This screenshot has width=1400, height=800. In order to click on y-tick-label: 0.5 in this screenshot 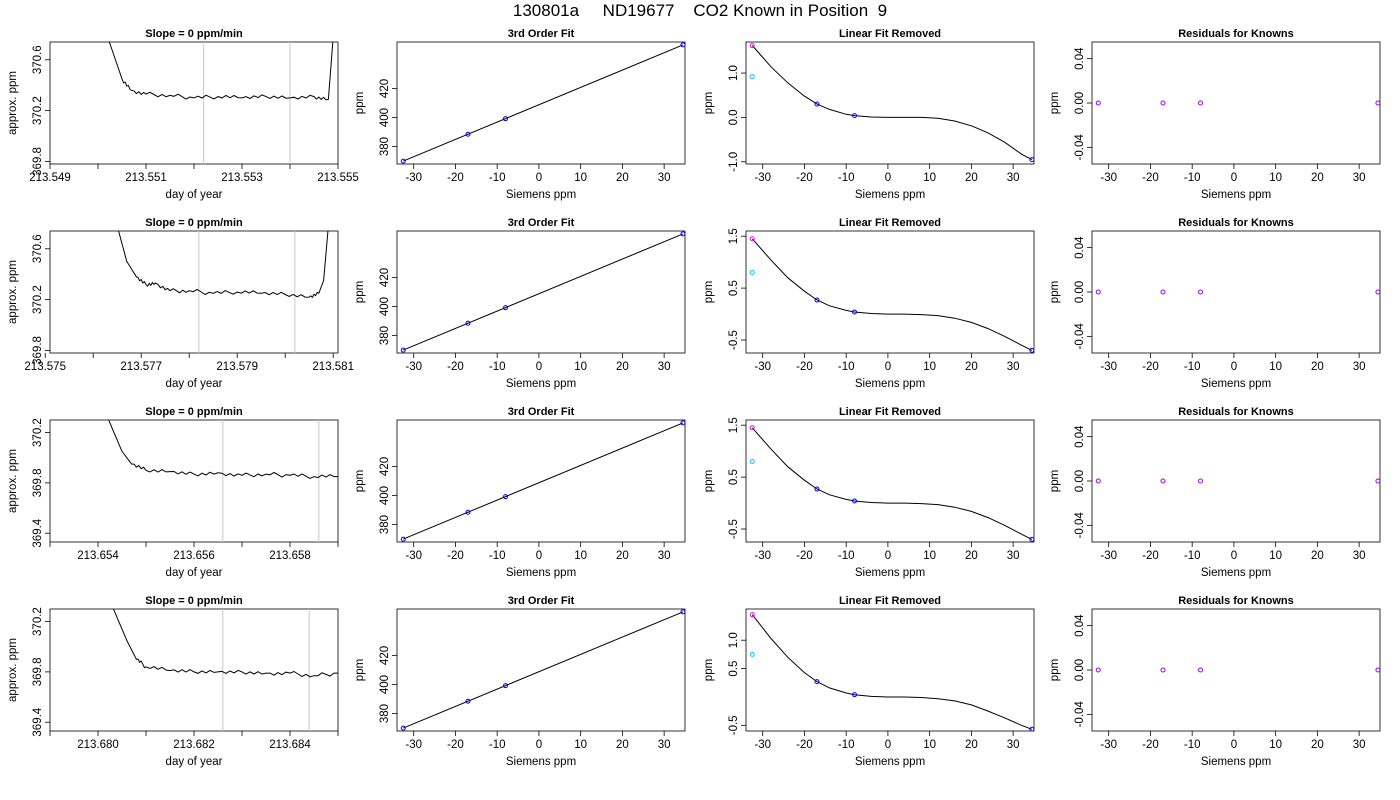, I will do `click(734, 669)`.